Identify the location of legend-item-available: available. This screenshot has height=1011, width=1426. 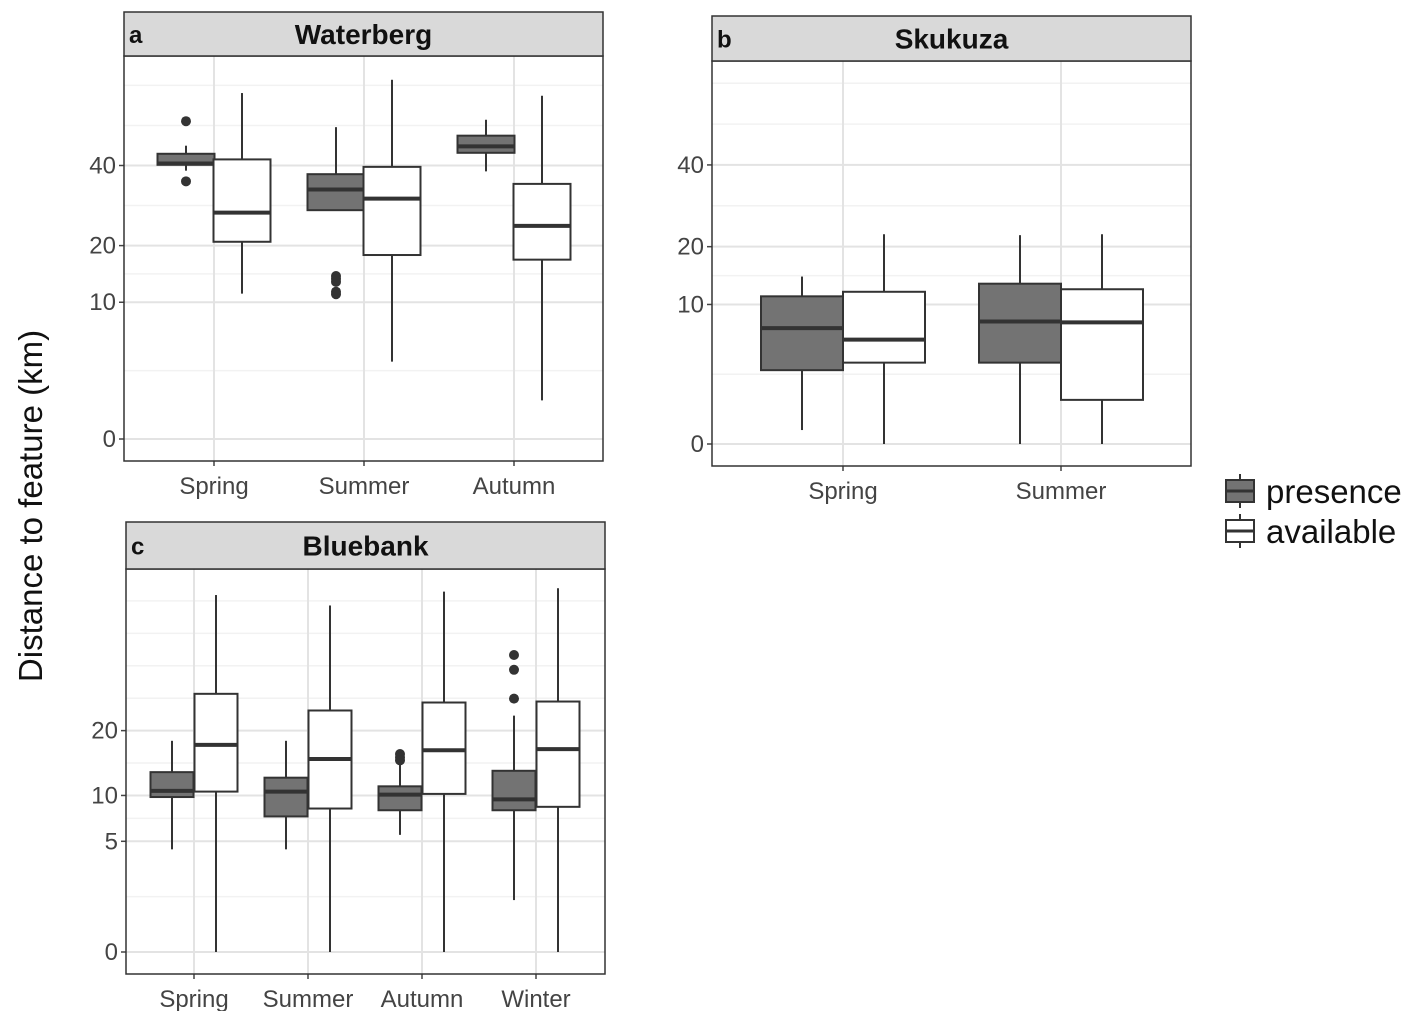
(1310, 531).